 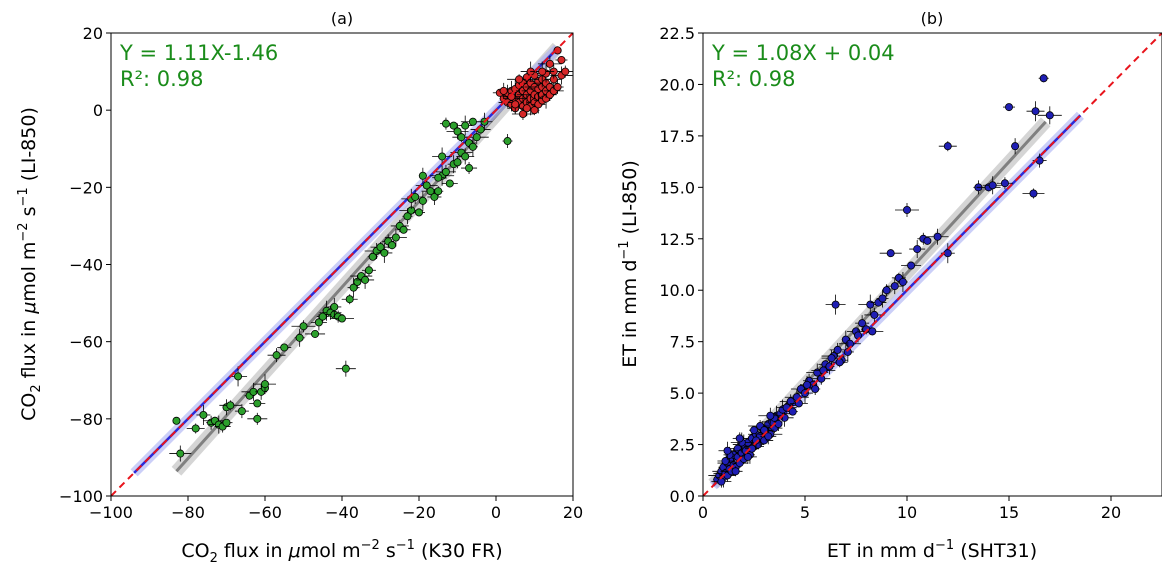 I want to click on panel-b-x-tick-label: 10, so click(x=907, y=512).